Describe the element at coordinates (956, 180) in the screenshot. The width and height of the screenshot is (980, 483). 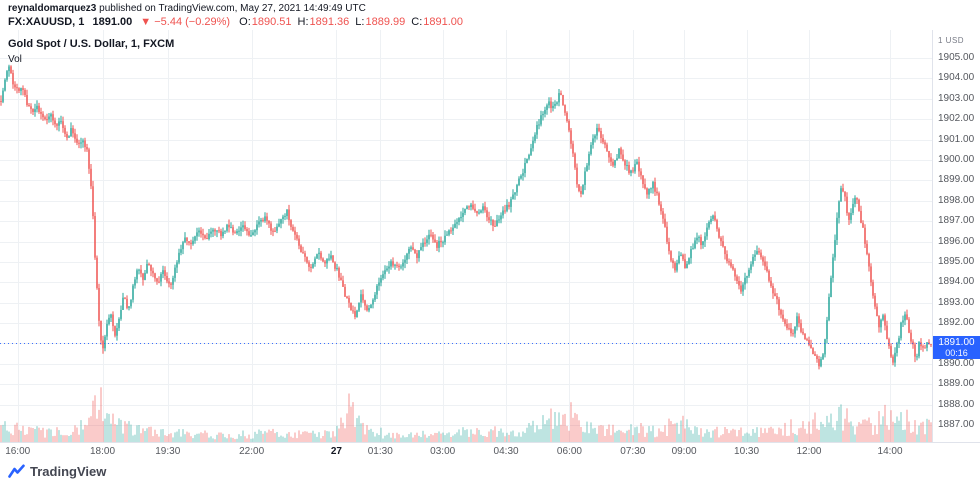
I see `price-axis-label: 1899.00` at that location.